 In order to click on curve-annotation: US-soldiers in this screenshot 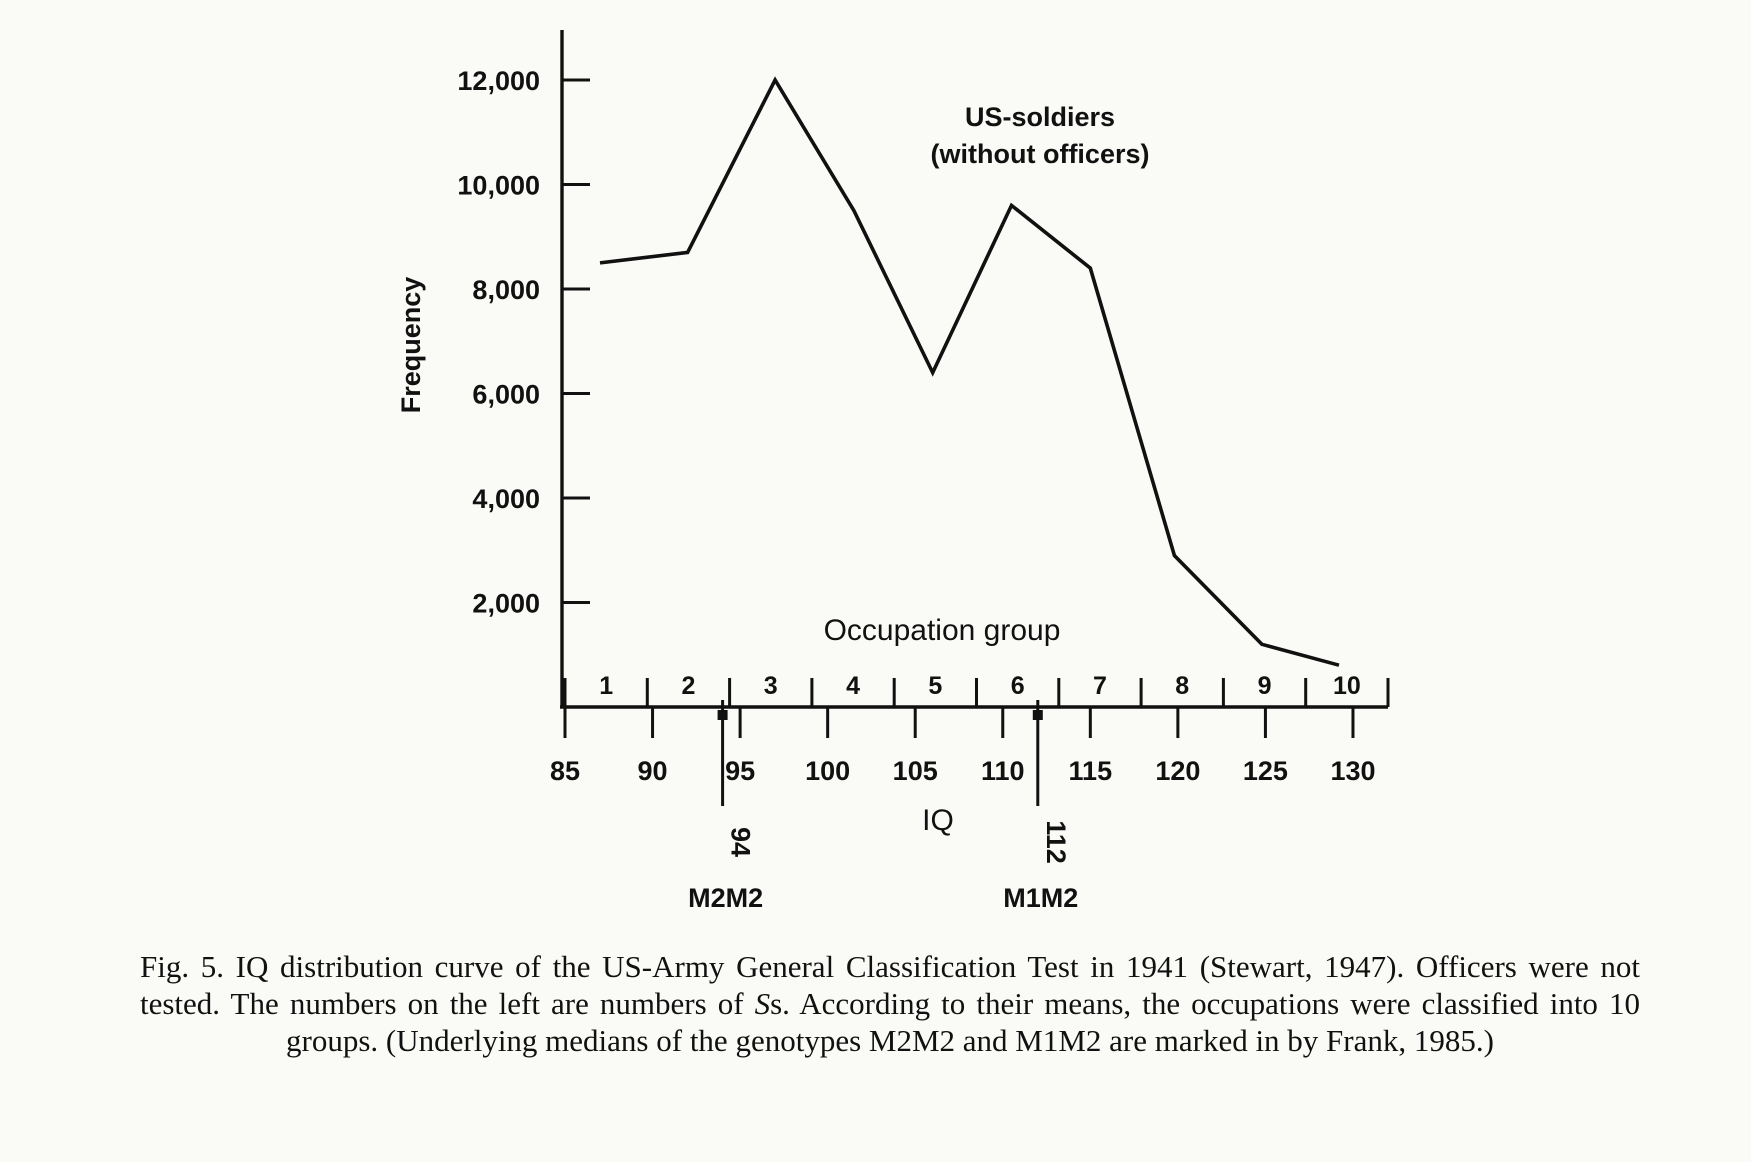, I will do `click(1040, 117)`.